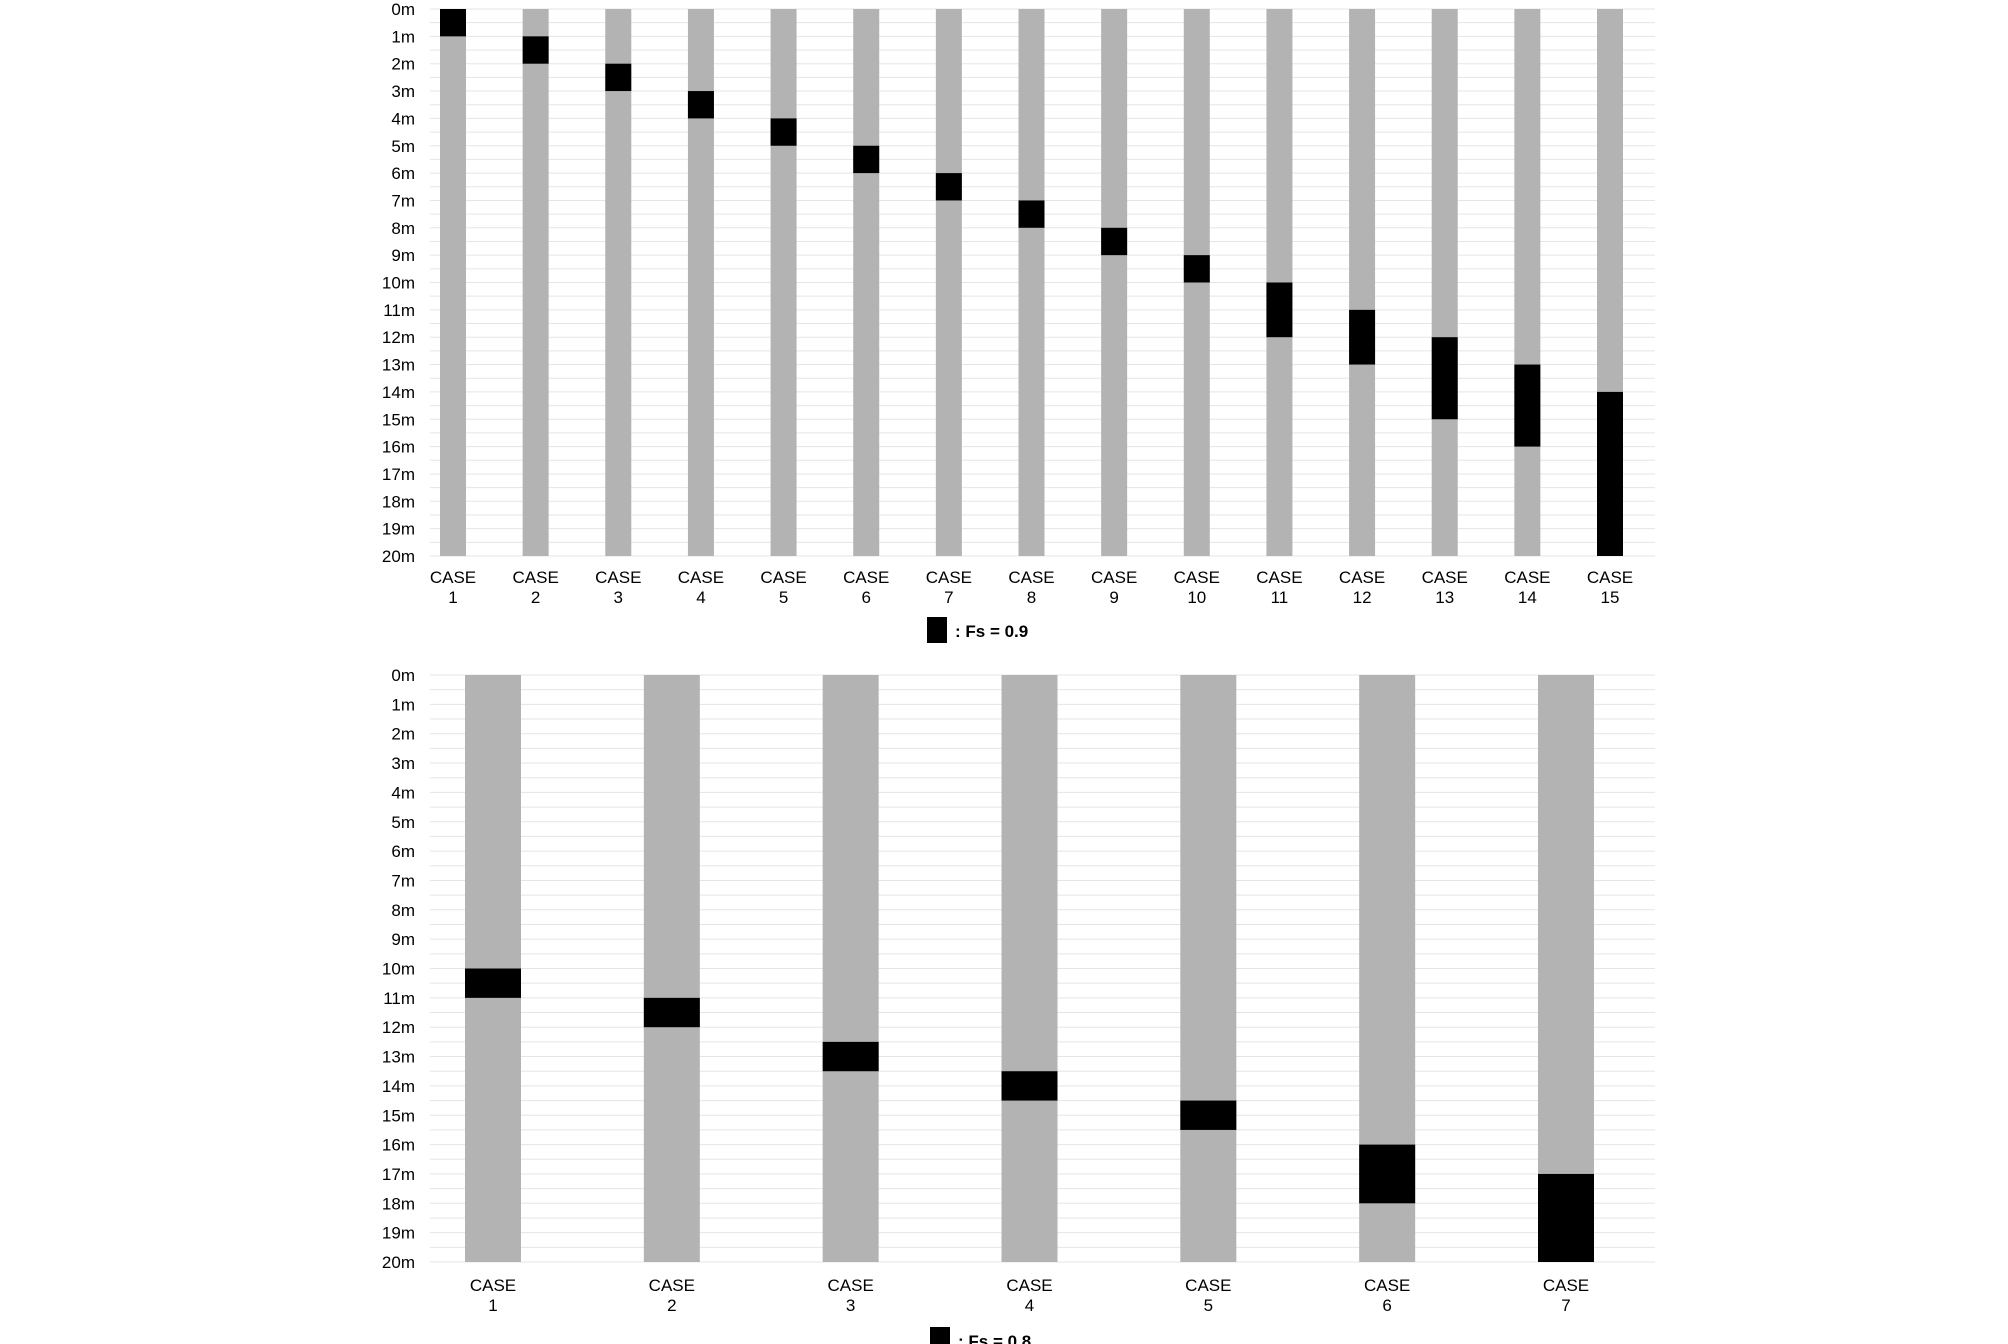 The height and width of the screenshot is (1344, 2008). I want to click on legend: : Fs = 0.9, so click(977, 630).